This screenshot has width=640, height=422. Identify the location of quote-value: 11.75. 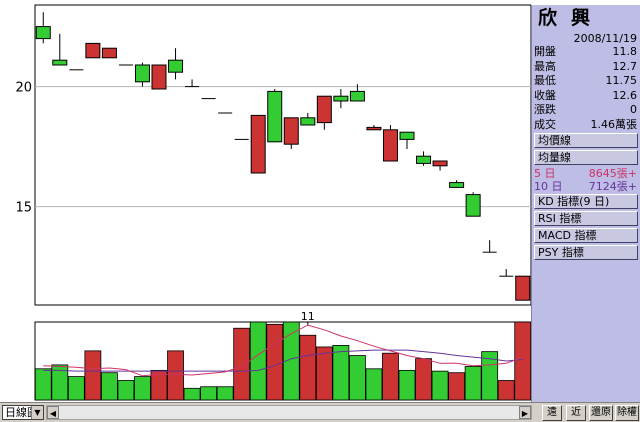
(621, 80).